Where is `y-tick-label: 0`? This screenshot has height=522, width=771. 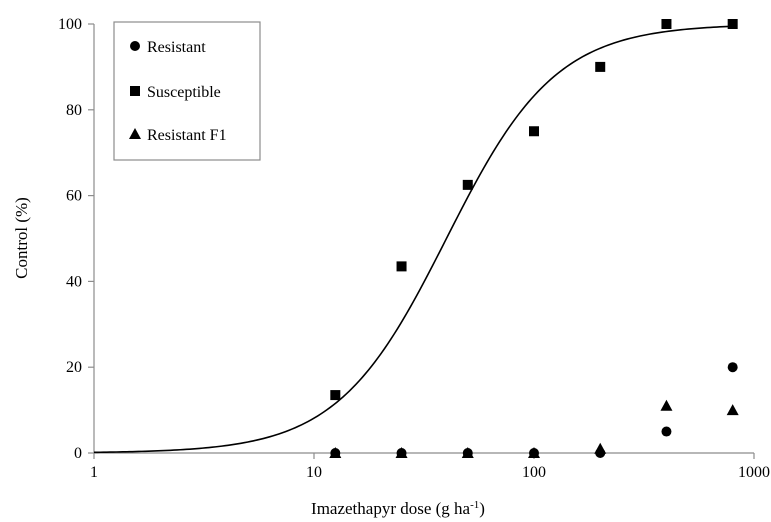
y-tick-label: 0 is located at coordinates (78, 453).